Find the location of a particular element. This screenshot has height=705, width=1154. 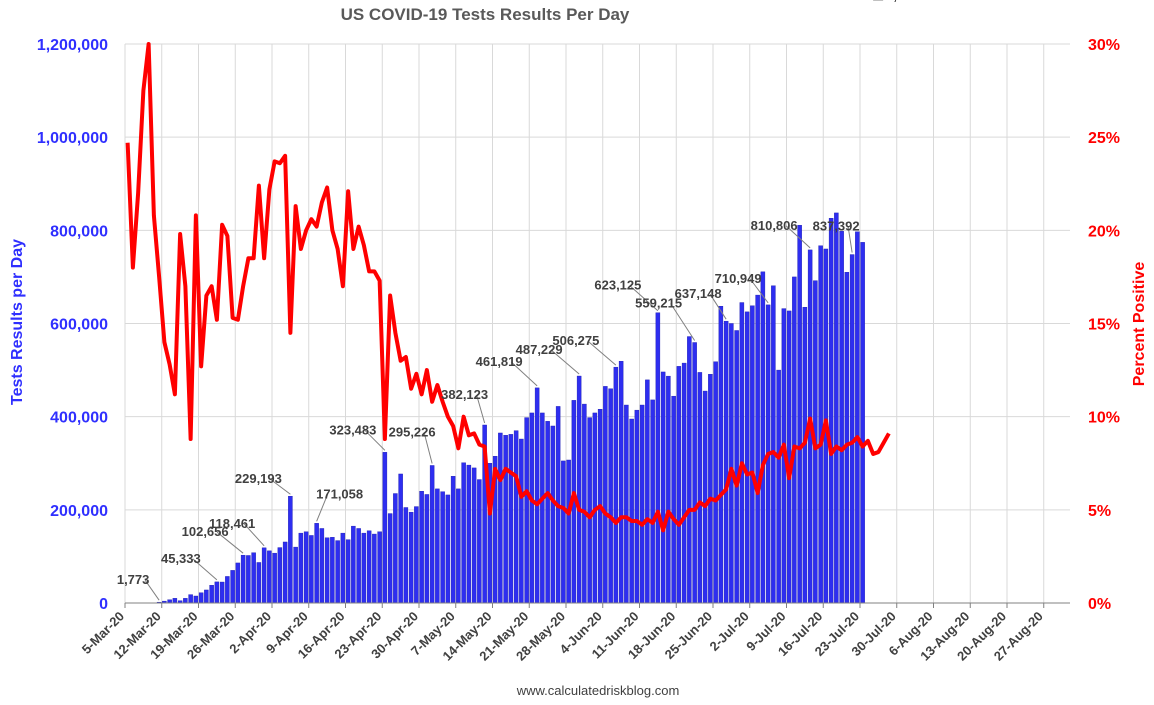

data-label: 171,058 is located at coordinates (339, 493).